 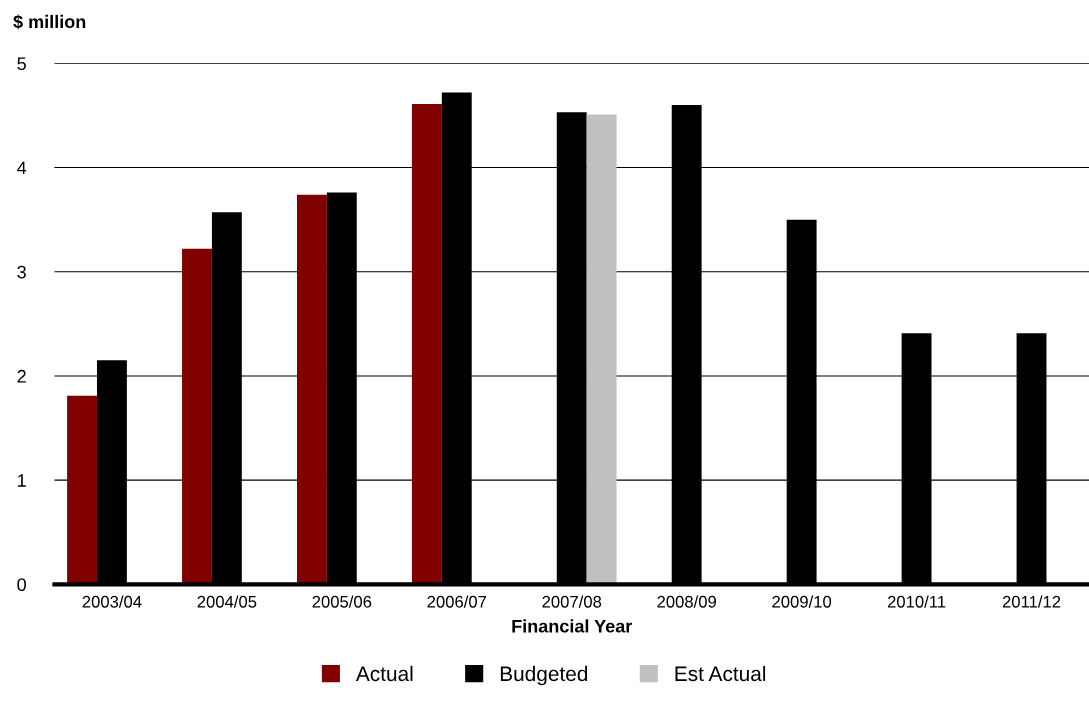 I want to click on legend-label: Actual, so click(x=384, y=673).